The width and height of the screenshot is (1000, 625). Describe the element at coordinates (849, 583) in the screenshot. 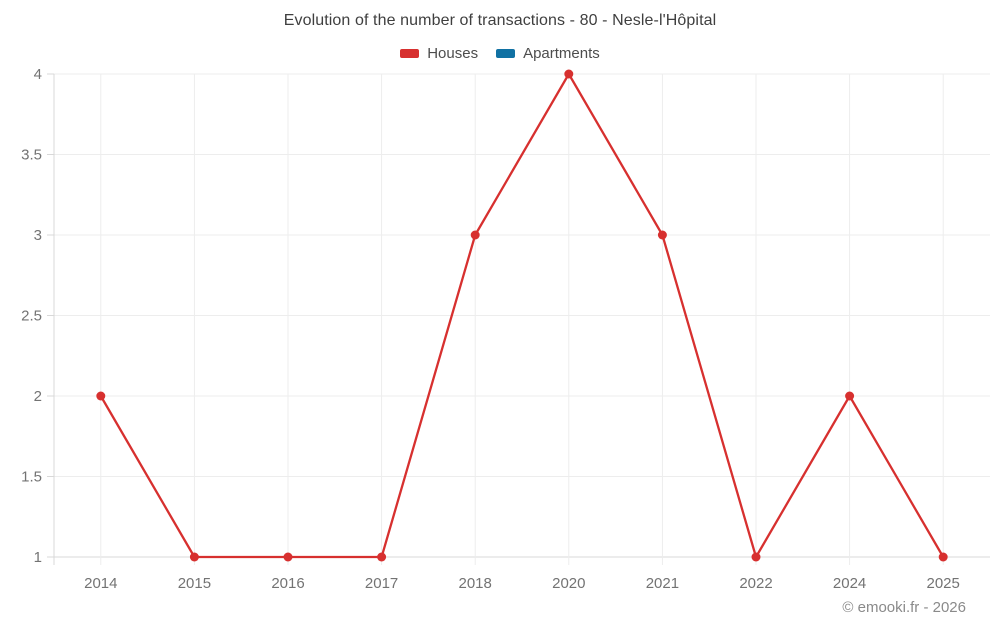

I see `x-tick-label: 2024` at that location.